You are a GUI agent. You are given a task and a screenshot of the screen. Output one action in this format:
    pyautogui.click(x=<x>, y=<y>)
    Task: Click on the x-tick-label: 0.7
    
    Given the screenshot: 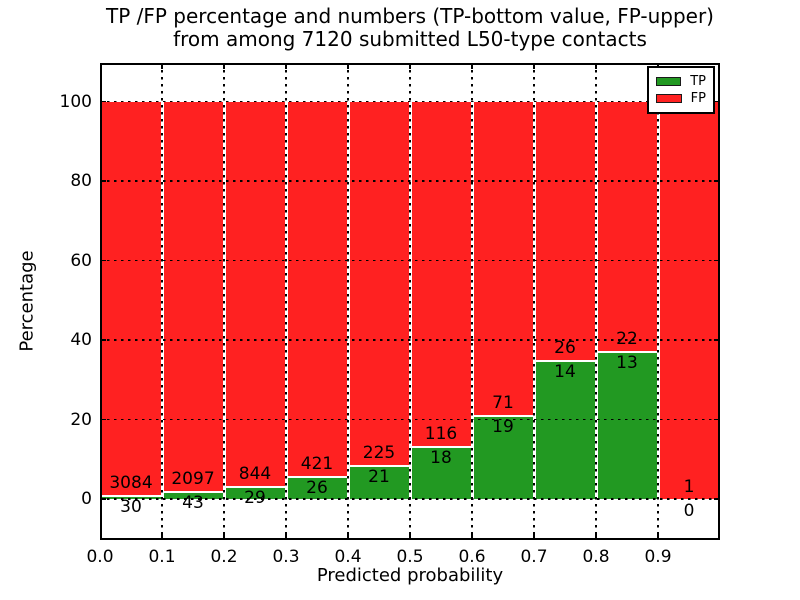 What is the action you would take?
    pyautogui.click(x=534, y=557)
    